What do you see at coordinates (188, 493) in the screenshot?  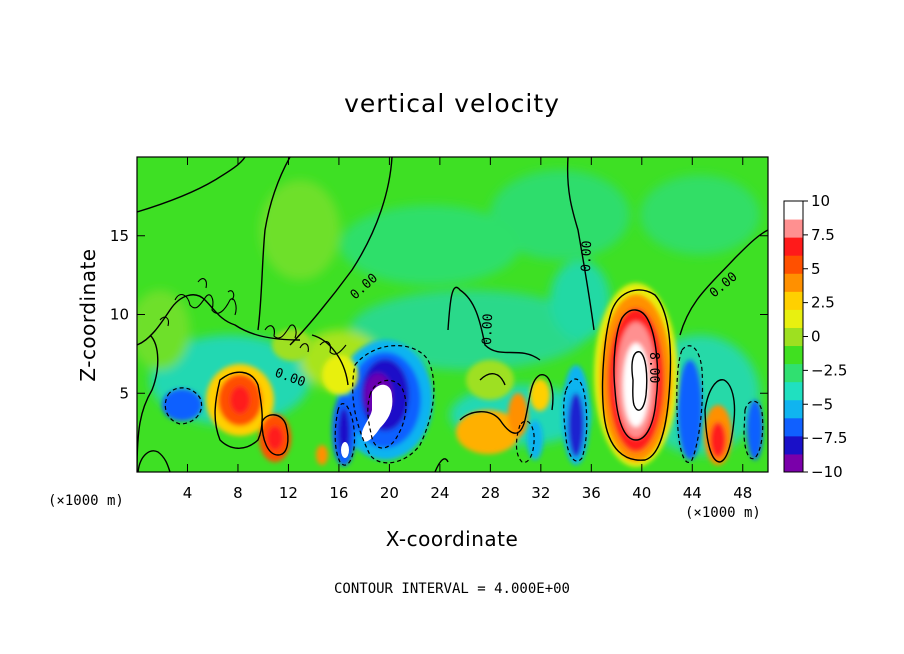 I see `x-tick-label: 4` at bounding box center [188, 493].